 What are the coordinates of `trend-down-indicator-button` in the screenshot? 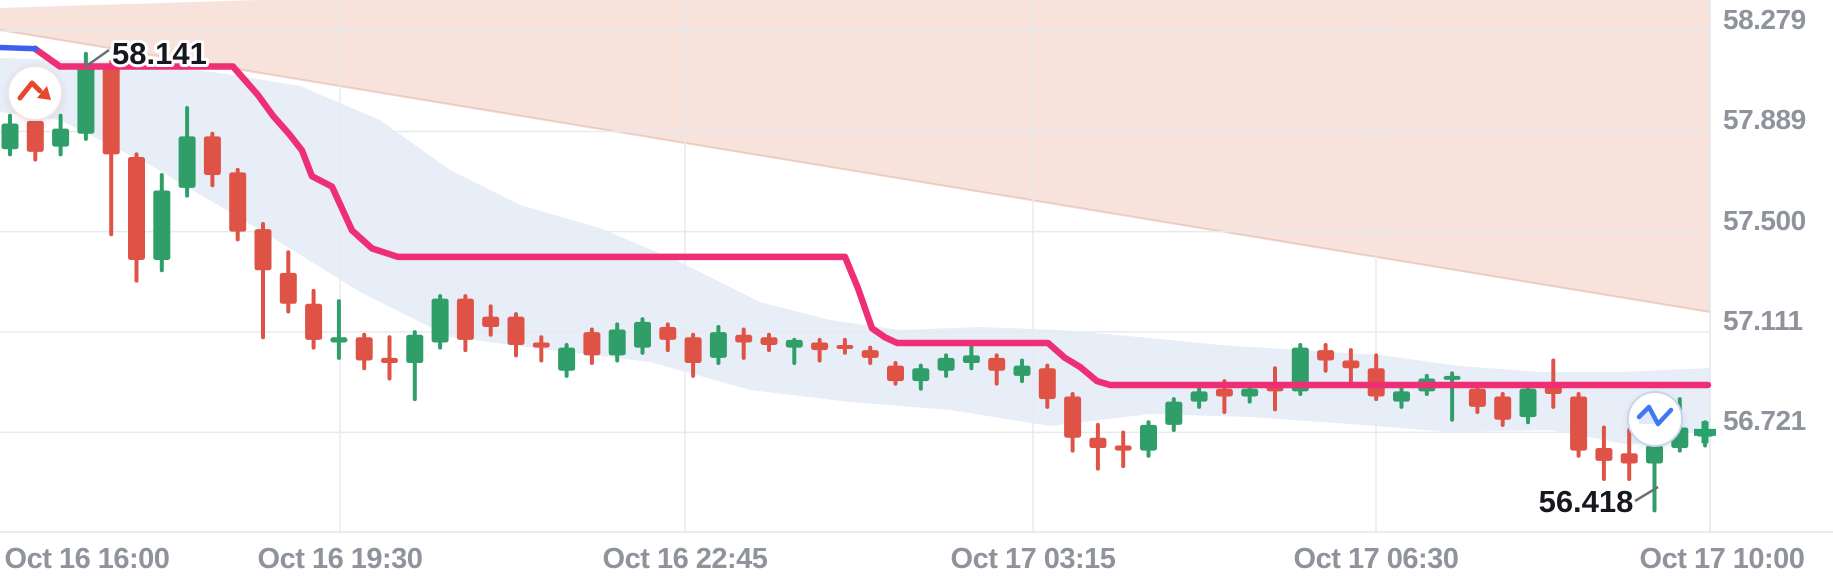 It's located at (35, 93).